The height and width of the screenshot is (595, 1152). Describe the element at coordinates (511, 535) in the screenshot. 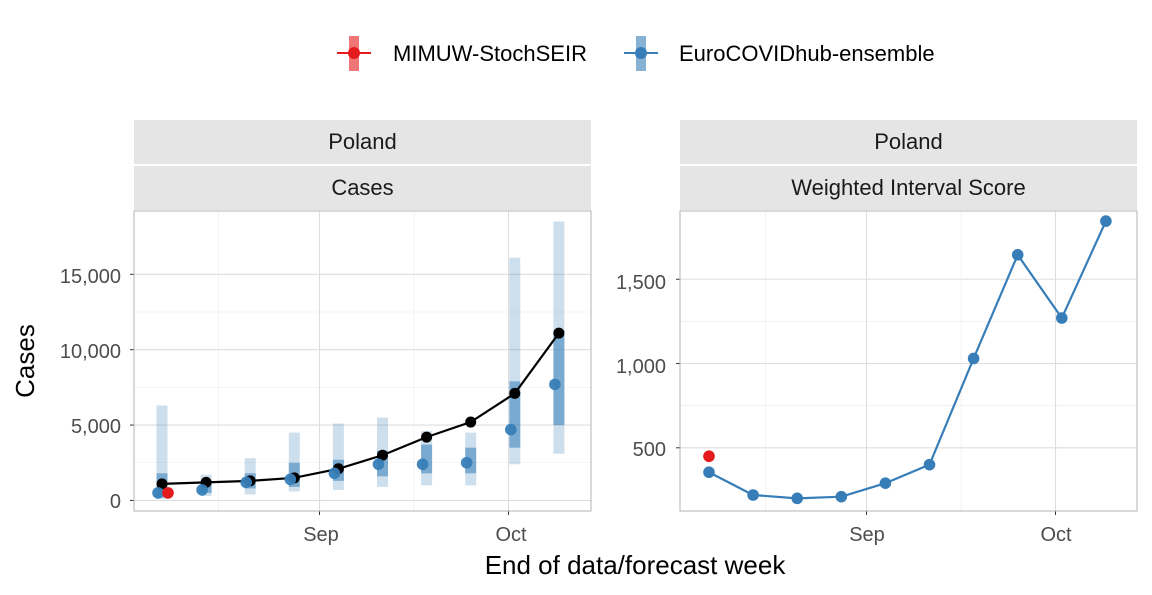

I see `x-tick-cases-oct: Oct` at that location.